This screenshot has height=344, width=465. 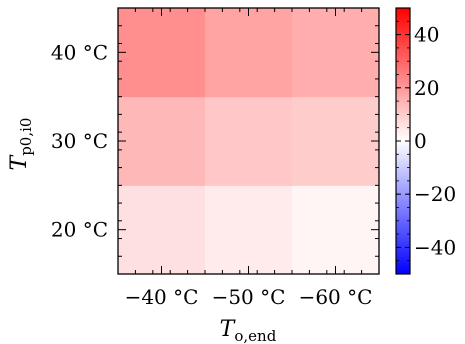 I want to click on x-tick-label: −40 °C, so click(x=162, y=297).